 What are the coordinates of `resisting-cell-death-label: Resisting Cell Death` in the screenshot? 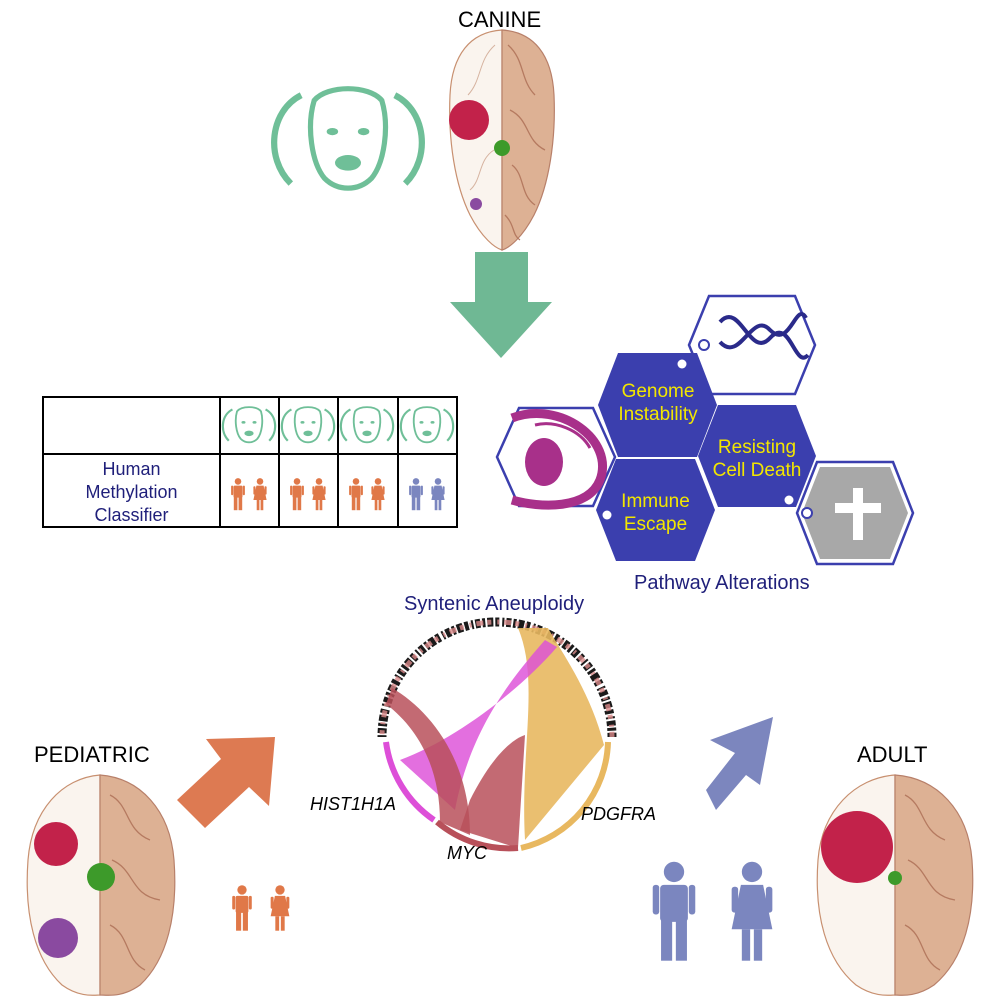 It's located at (757, 459).